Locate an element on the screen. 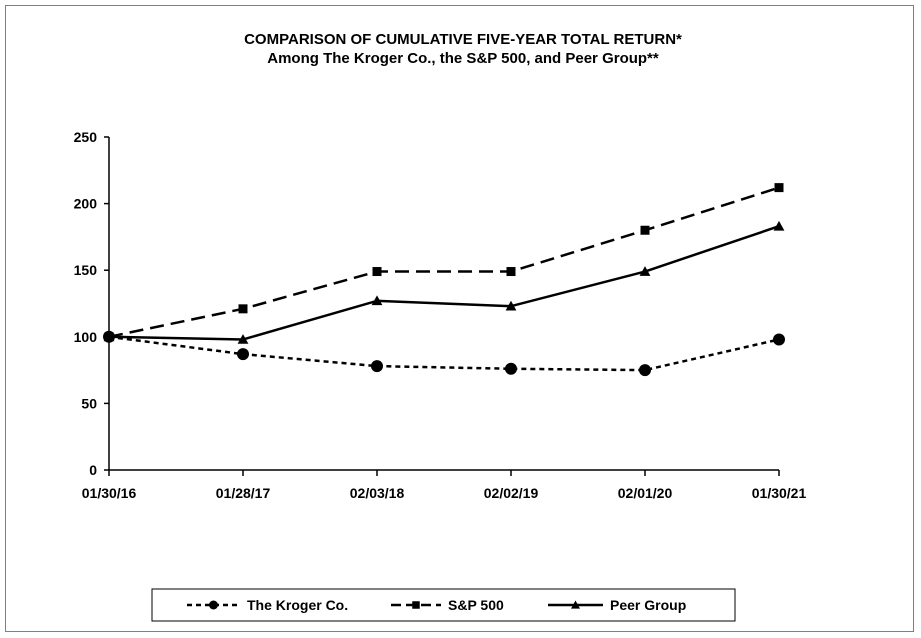 This screenshot has height=638, width=921. y-tick-label: 100 is located at coordinates (86, 337).